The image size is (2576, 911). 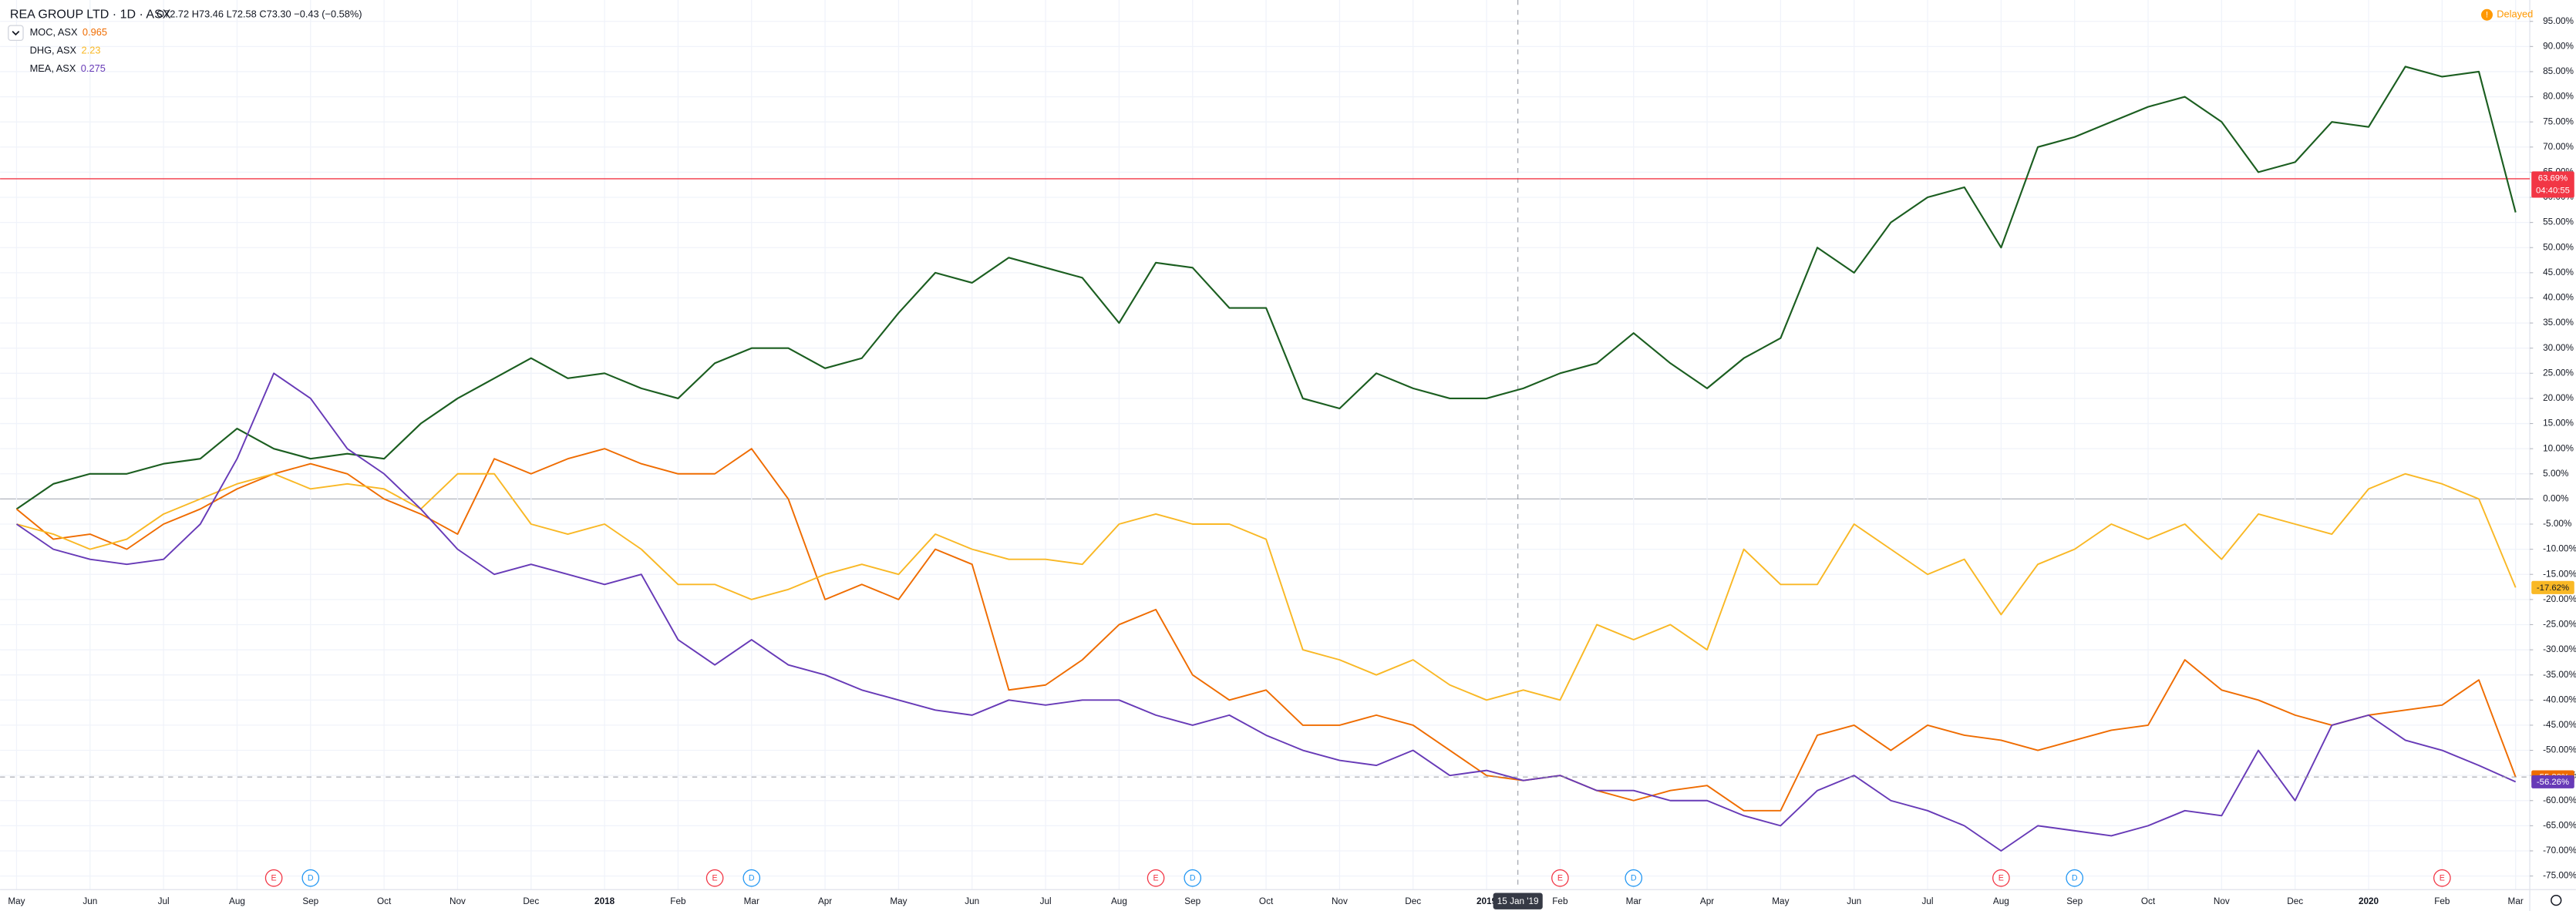 I want to click on y-tick-label: -5.00%, so click(x=2558, y=524).